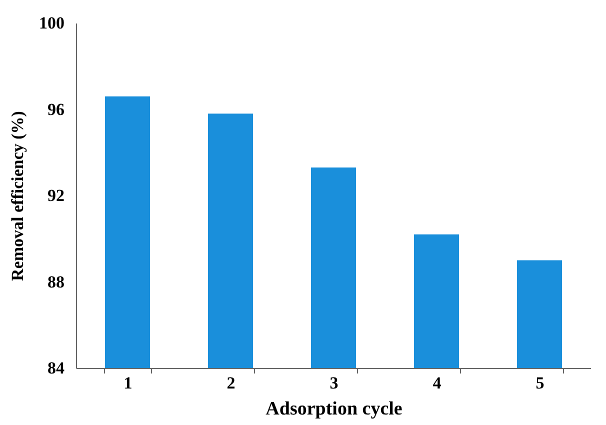 The image size is (606, 425). I want to click on y-tick-label: 84, so click(56, 368).